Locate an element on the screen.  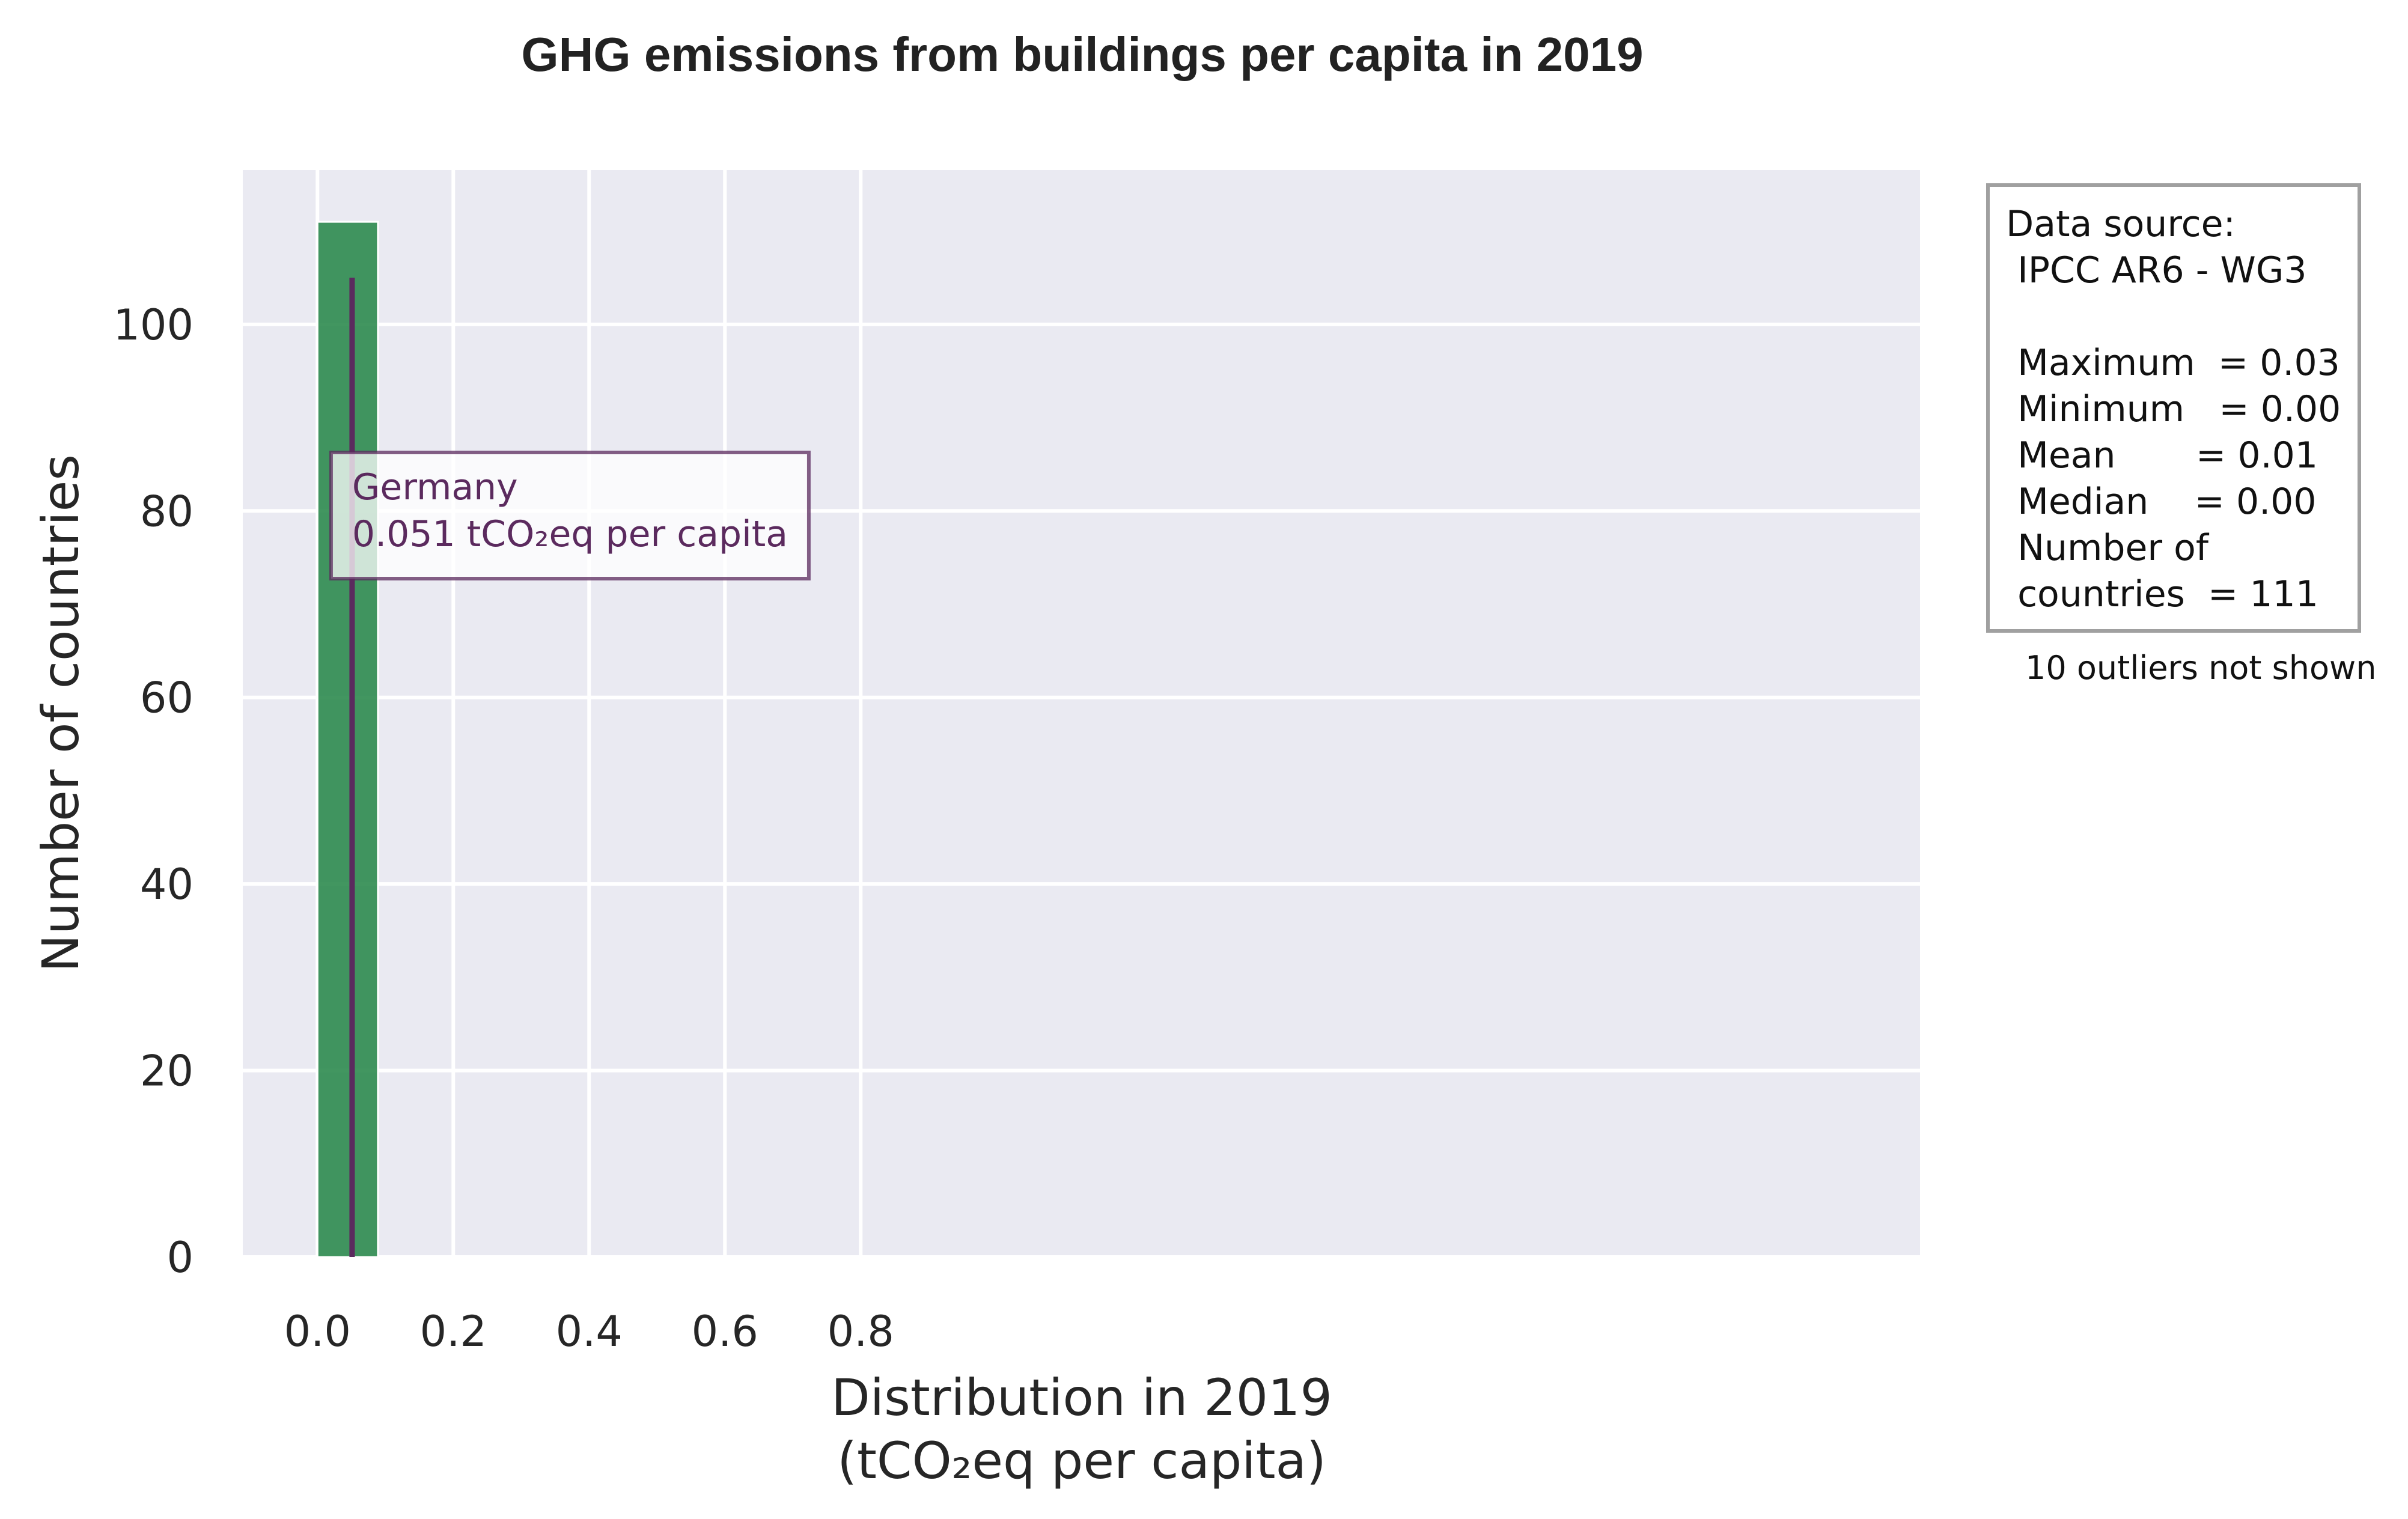
y-tick-label: 40 is located at coordinates (167, 884).